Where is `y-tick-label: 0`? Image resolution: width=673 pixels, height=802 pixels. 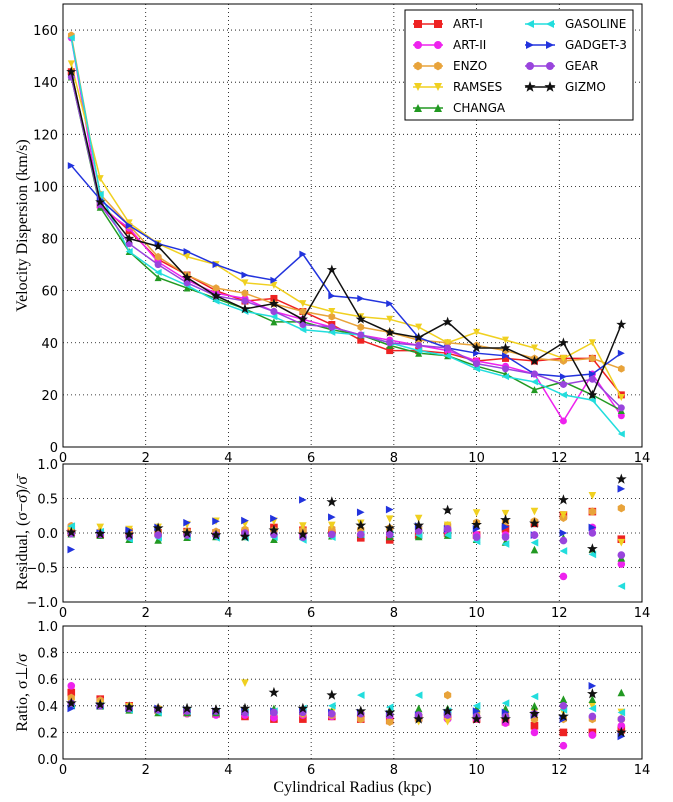 y-tick-label: 0 is located at coordinates (54, 448).